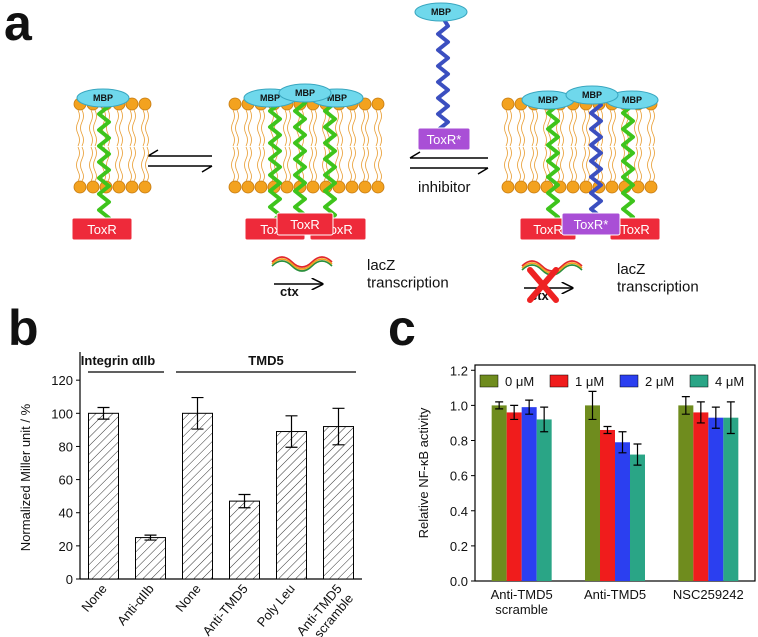 The image size is (758, 637). I want to click on toxr, so click(444, 139).